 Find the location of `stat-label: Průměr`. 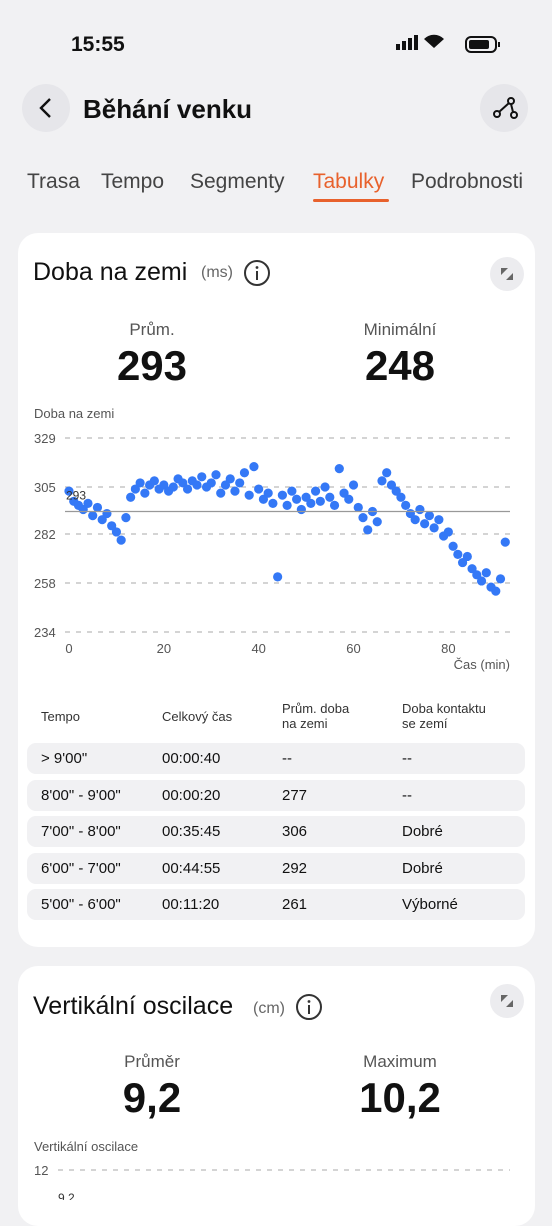

stat-label: Průměr is located at coordinates (152, 1061).